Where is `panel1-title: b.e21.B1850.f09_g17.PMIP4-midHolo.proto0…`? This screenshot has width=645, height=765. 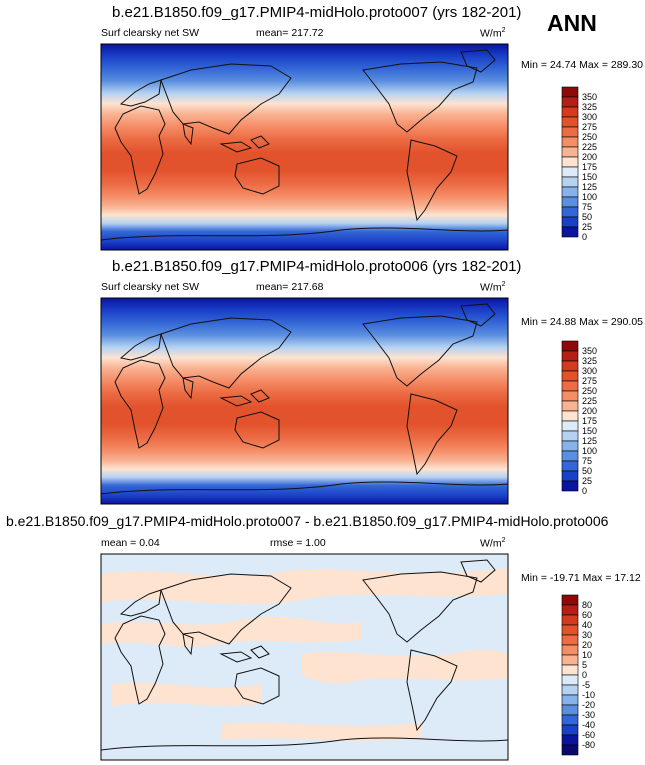
panel1-title: b.e21.B1850.f09_g17.PMIP4-midHolo.proto0… is located at coordinates (317, 12).